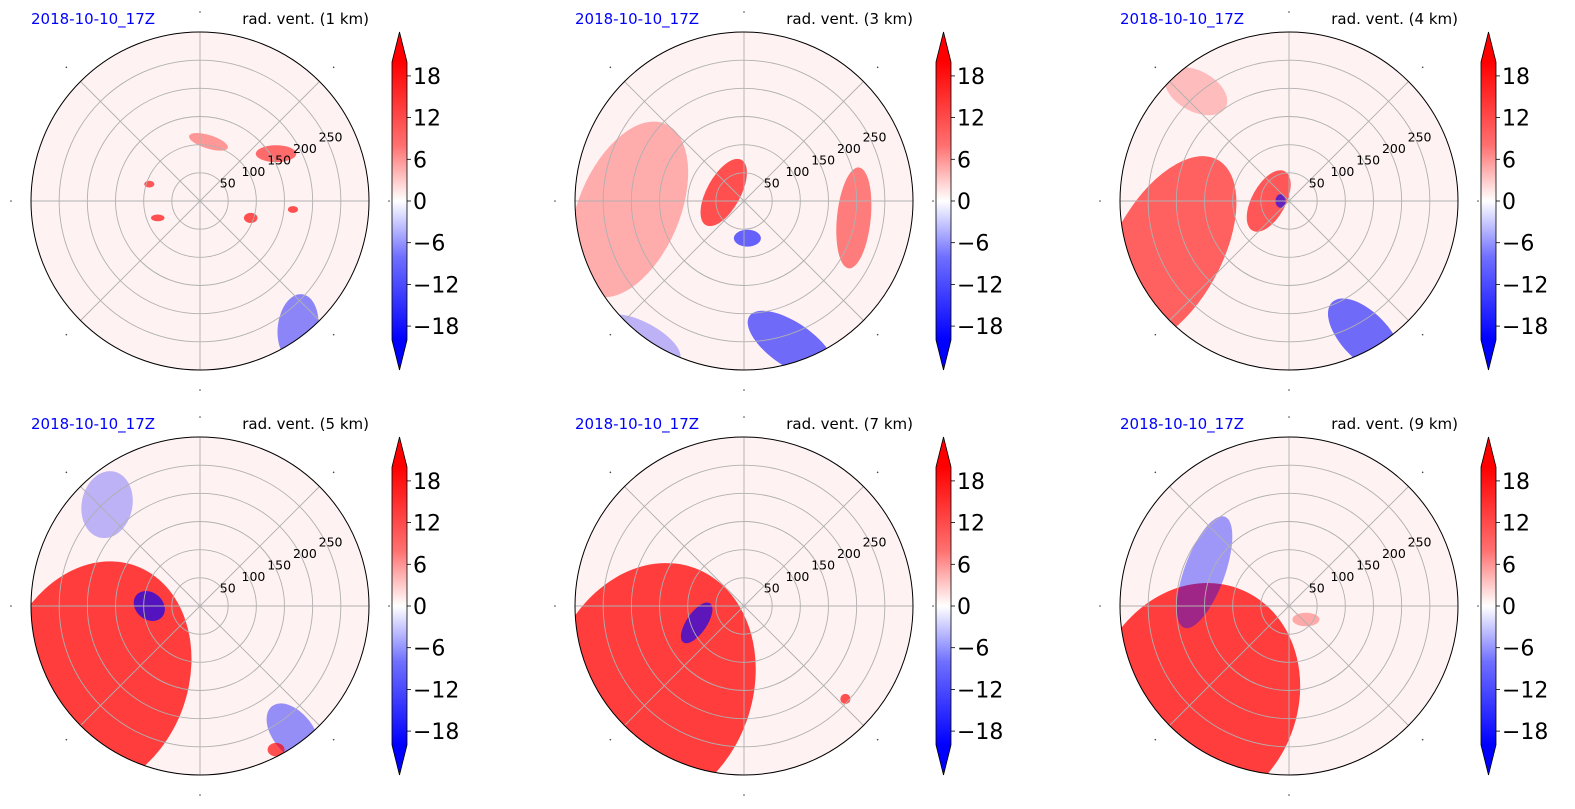  I want to click on polar-frame, so click(1289, 201).